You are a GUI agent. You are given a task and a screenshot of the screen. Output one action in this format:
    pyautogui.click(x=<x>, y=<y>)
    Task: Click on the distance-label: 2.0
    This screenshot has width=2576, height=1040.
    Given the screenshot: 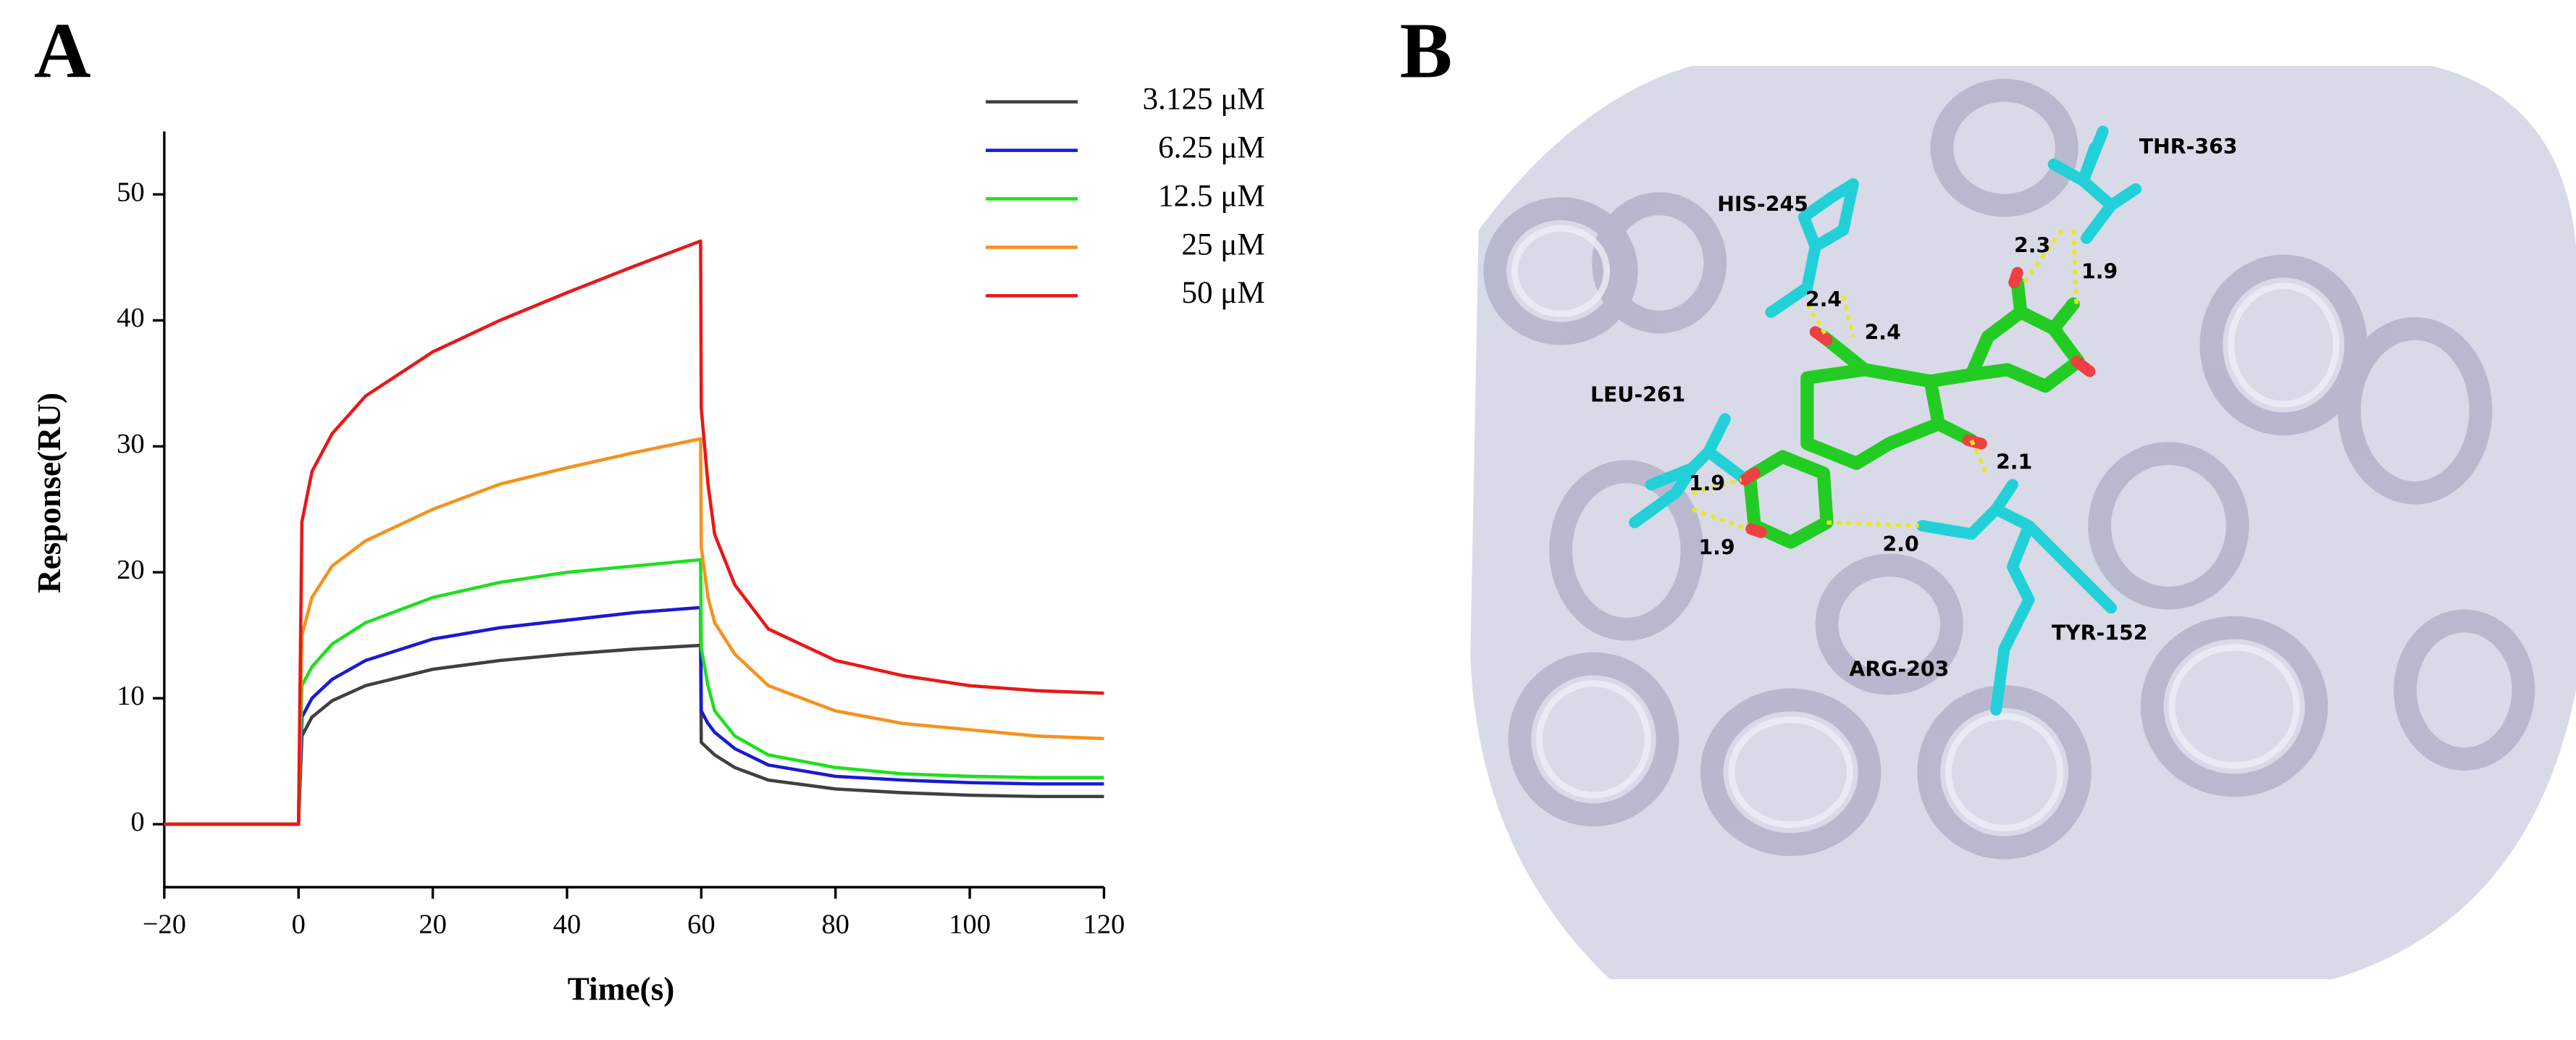 What is the action you would take?
    pyautogui.click(x=1901, y=544)
    